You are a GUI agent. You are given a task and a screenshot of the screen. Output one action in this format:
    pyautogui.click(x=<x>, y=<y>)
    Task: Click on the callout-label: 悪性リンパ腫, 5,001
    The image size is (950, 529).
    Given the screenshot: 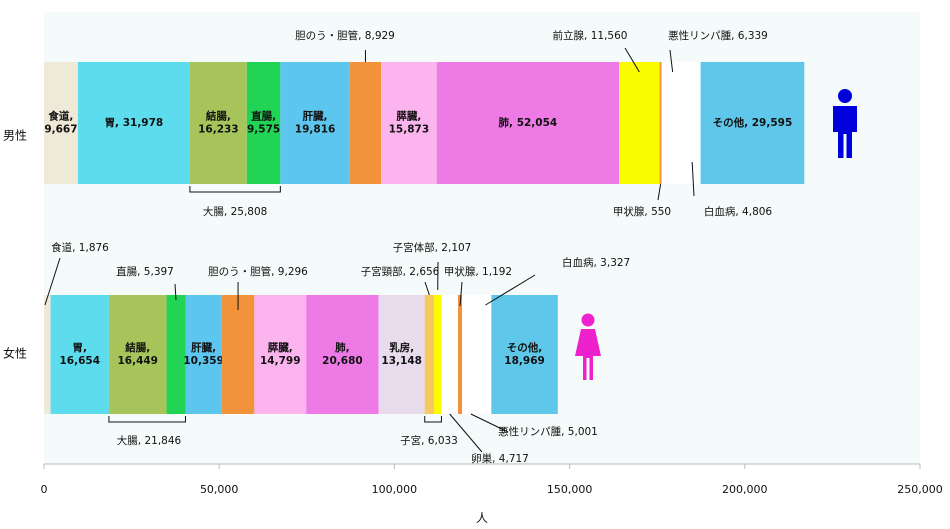 What is the action you would take?
    pyautogui.click(x=548, y=431)
    